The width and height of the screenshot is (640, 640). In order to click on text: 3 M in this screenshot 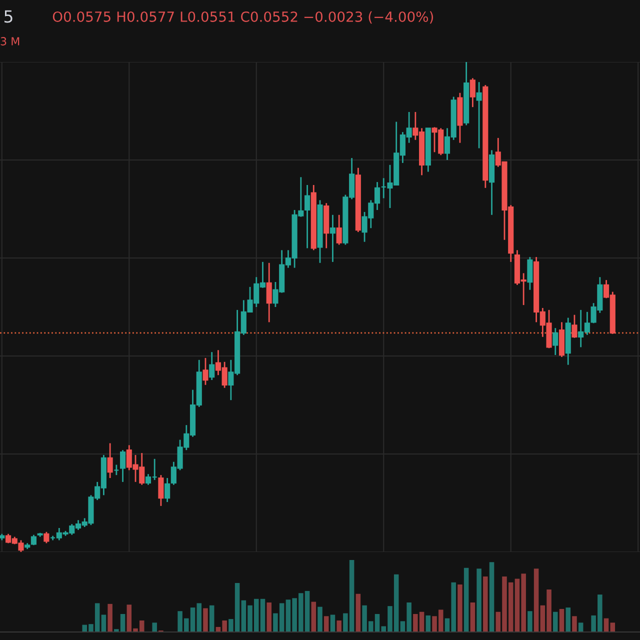, I will do `click(10, 41)`.